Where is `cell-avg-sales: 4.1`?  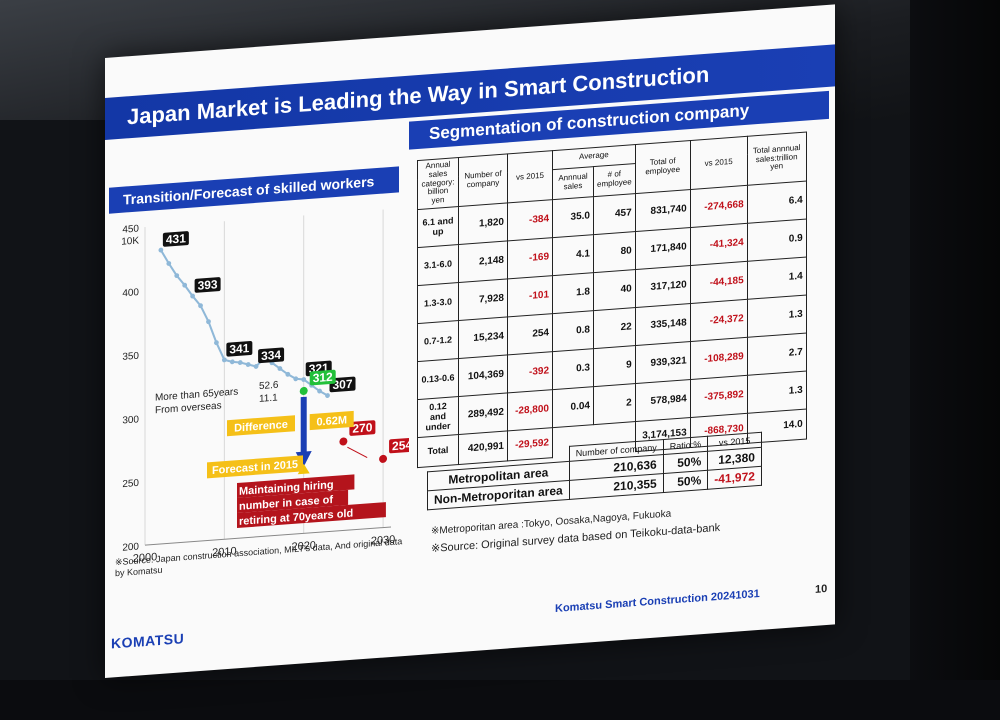
cell-avg-sales: 4.1 is located at coordinates (573, 255).